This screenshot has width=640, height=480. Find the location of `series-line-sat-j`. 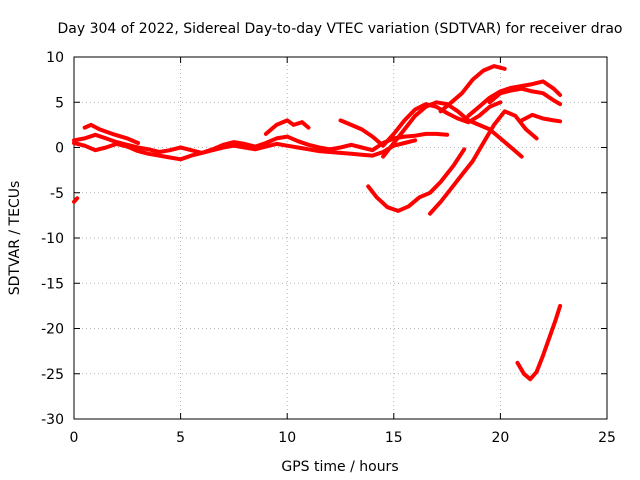

series-line-sat-j is located at coordinates (514, 98).